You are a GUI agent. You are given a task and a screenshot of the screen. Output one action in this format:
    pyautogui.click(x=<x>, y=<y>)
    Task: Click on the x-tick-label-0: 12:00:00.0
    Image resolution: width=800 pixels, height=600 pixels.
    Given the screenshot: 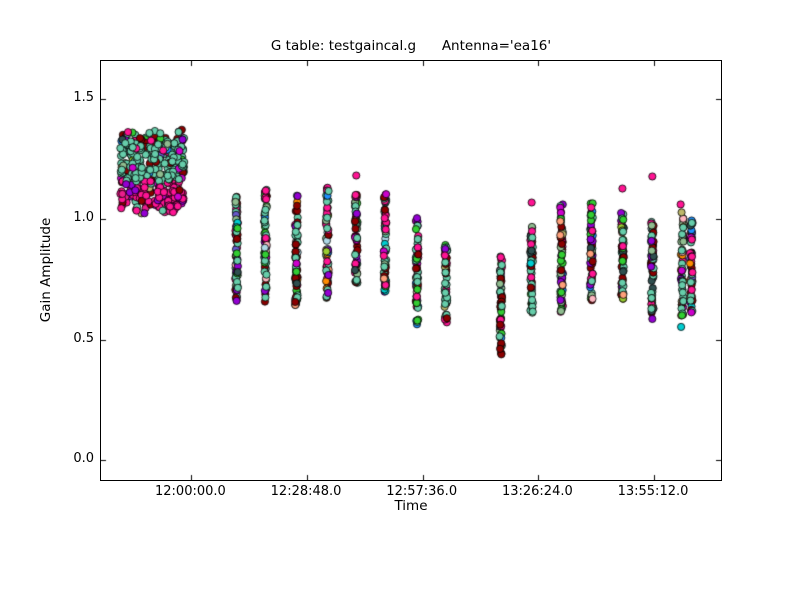 What is the action you would take?
    pyautogui.click(x=190, y=491)
    